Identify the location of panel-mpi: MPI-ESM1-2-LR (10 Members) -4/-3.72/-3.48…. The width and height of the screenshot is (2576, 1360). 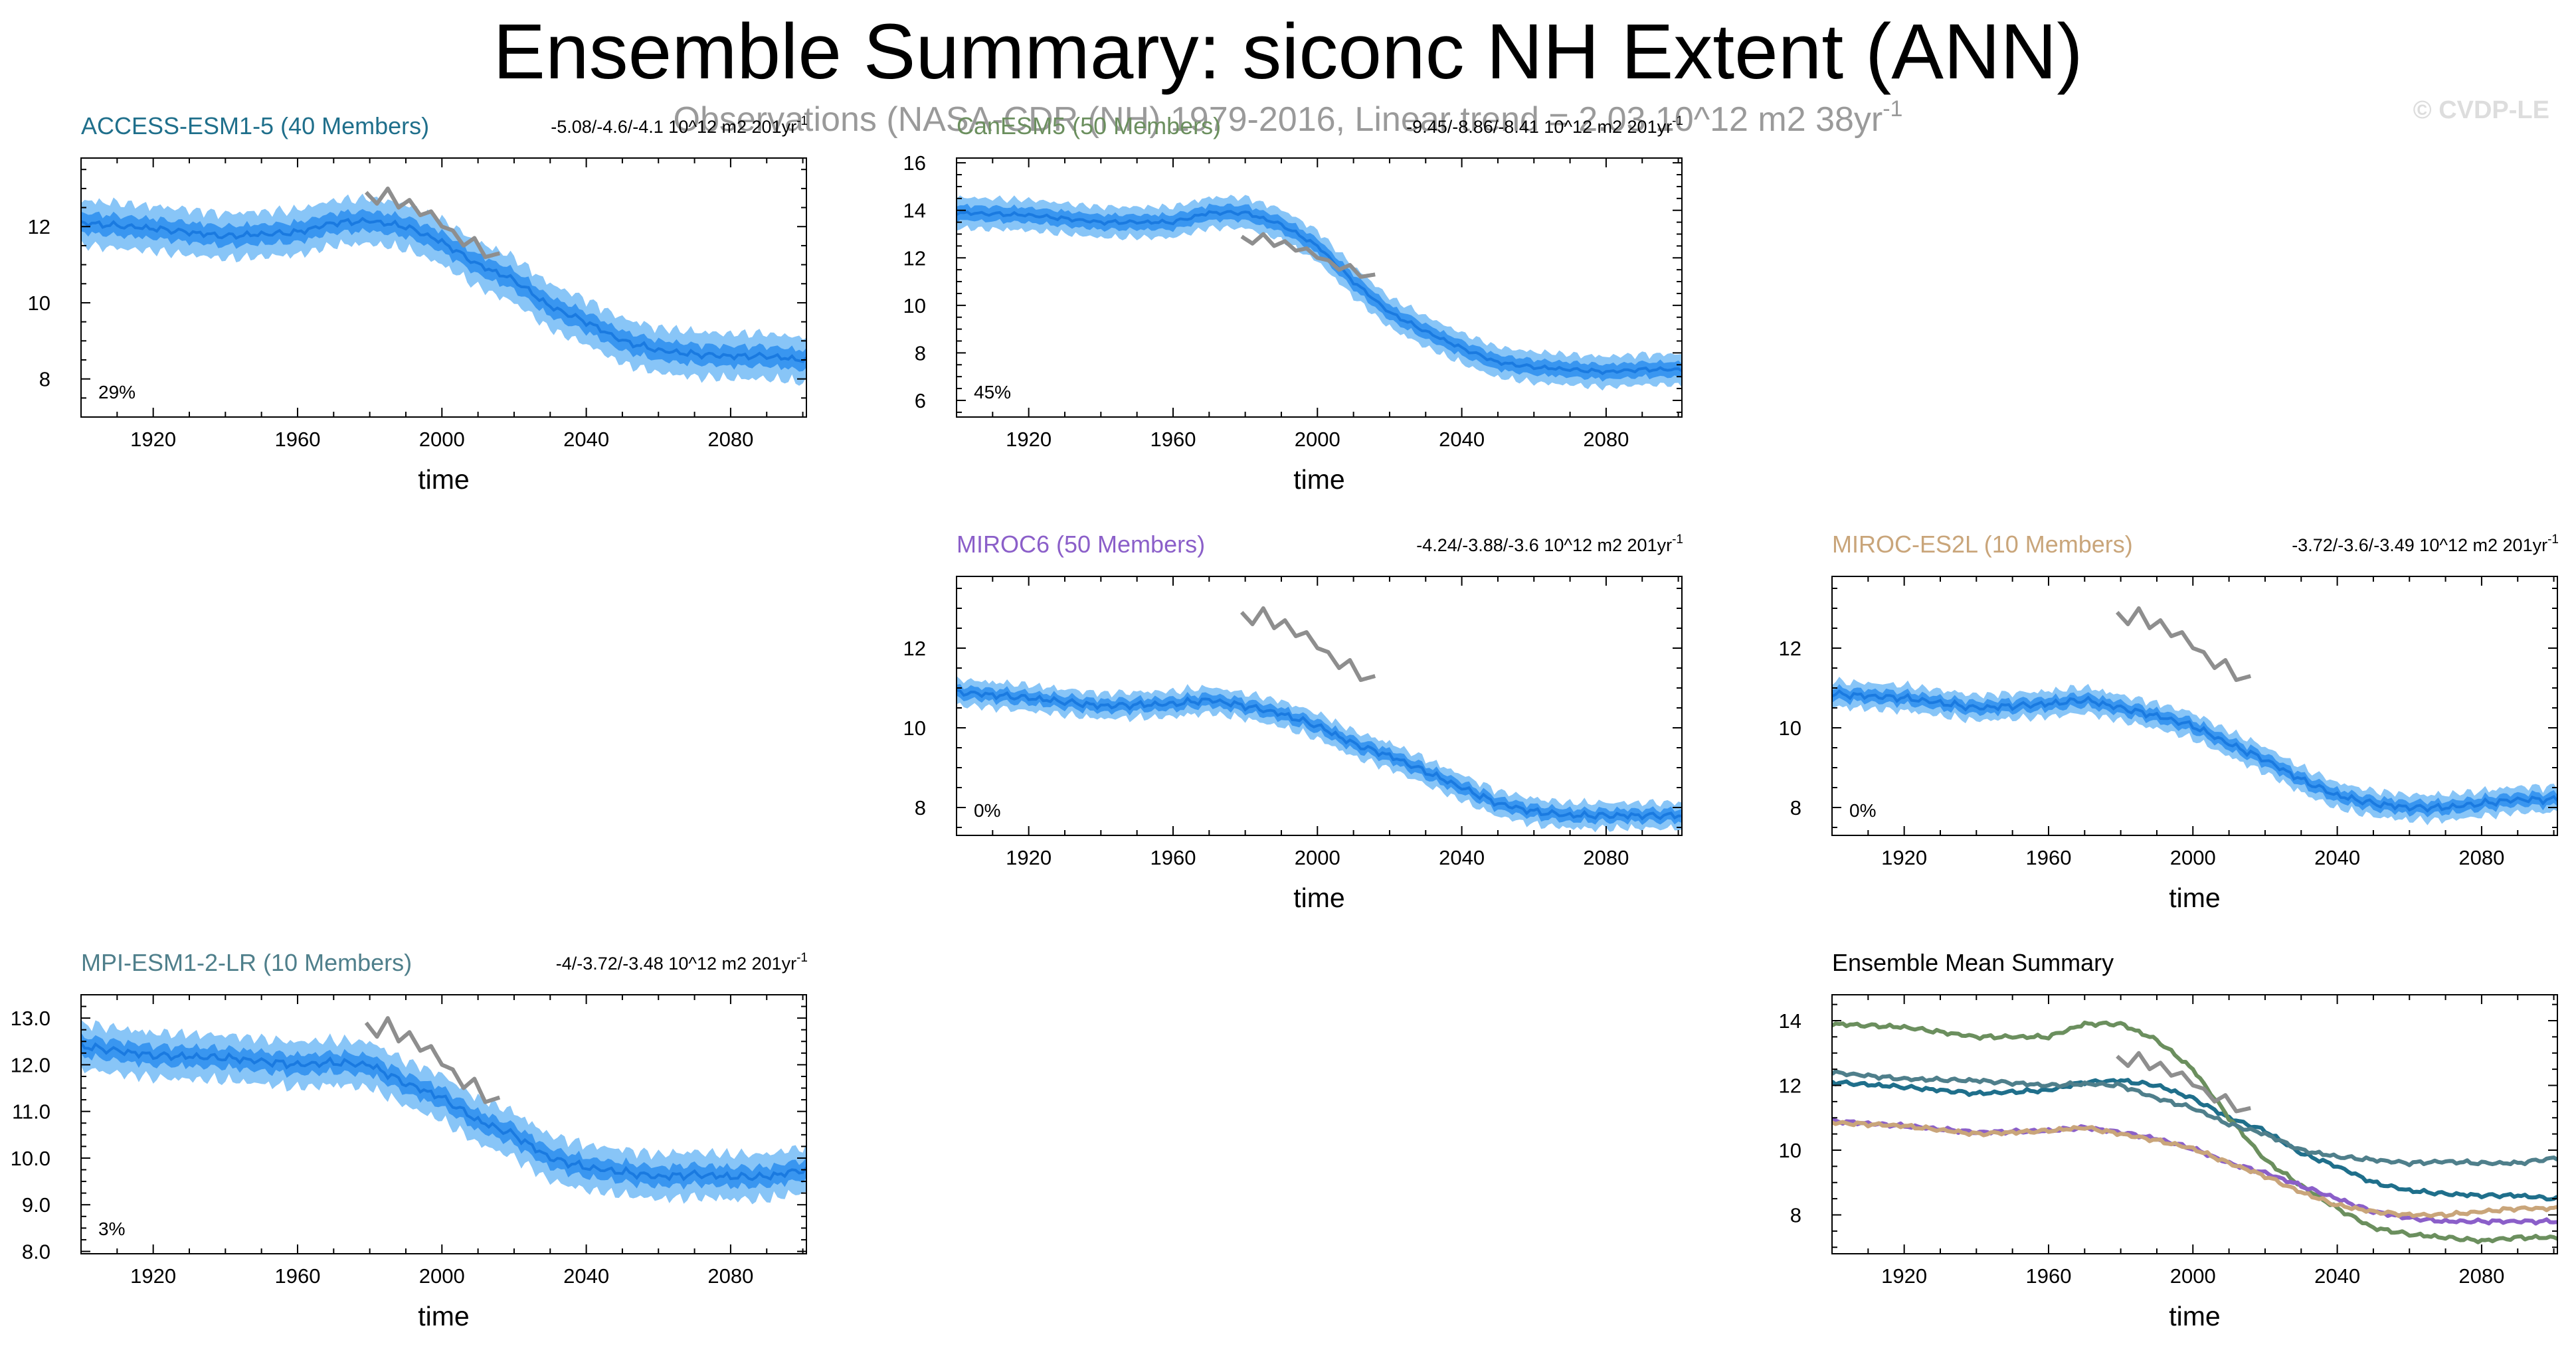
(409, 1140).